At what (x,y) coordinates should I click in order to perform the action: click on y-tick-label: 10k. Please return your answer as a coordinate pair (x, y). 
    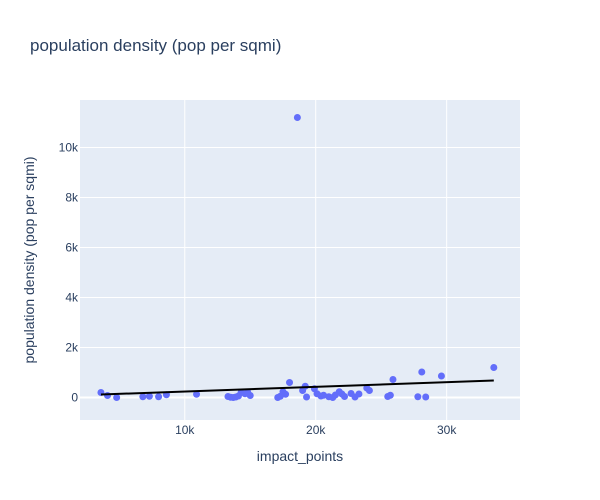
    Looking at the image, I should click on (69, 148).